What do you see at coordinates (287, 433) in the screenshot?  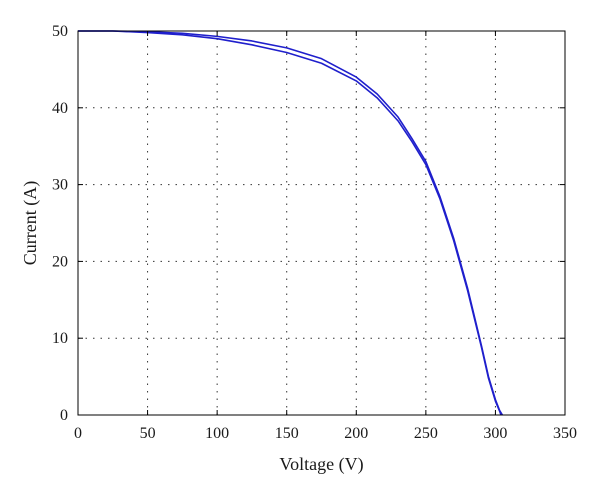 I see `x-tick-label: 150` at bounding box center [287, 433].